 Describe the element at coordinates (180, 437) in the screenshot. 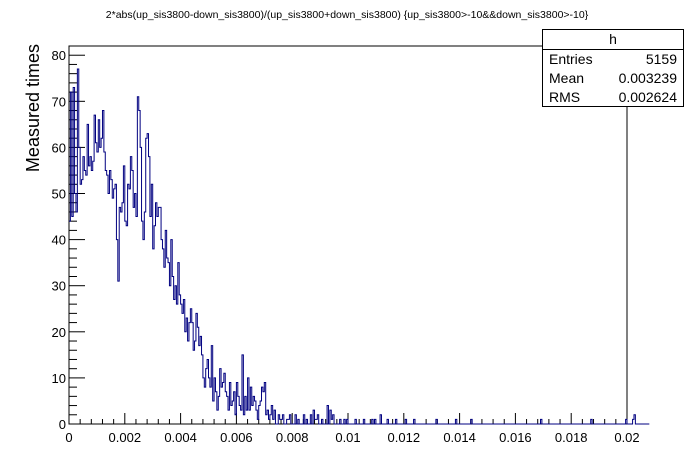

I see `x-tick-label: 0.004` at that location.